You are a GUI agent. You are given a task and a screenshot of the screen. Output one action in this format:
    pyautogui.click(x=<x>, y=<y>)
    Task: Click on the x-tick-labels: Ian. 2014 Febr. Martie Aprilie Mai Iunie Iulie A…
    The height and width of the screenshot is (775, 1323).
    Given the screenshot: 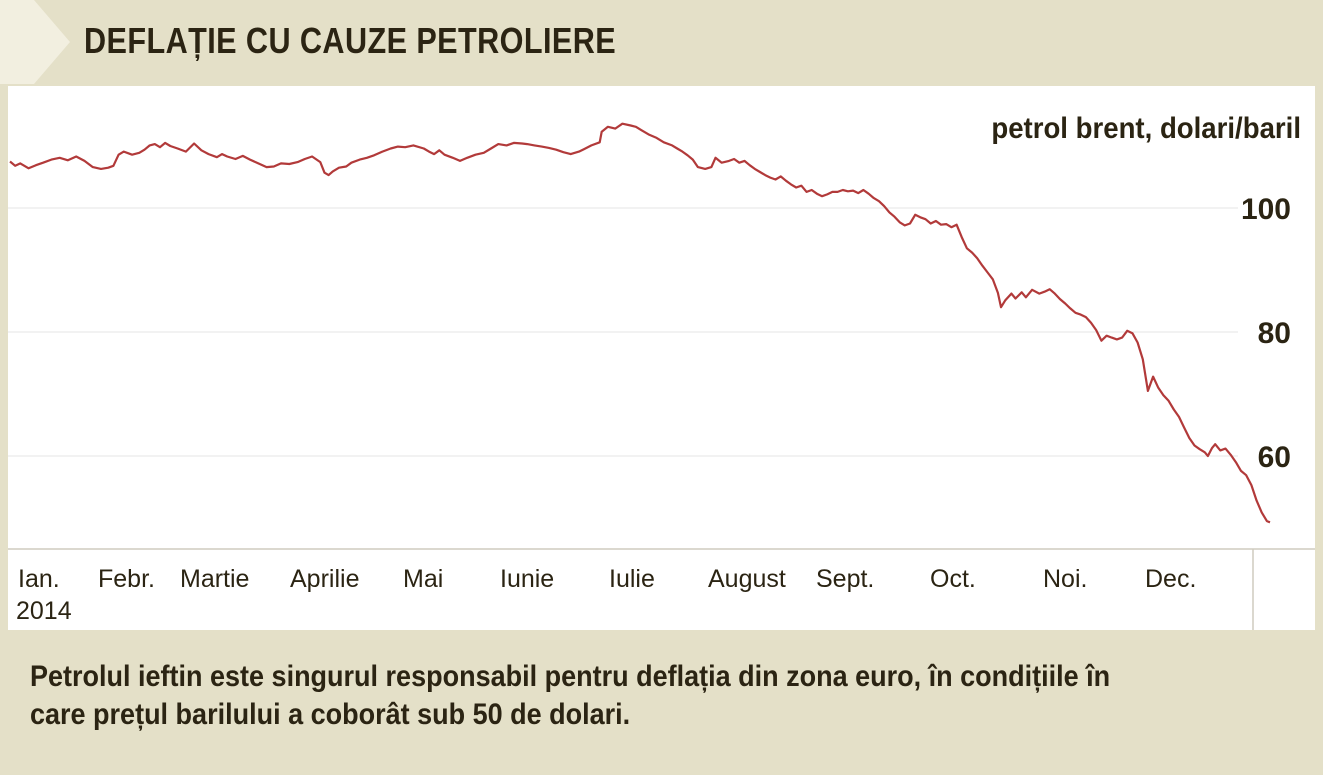 What is the action you would take?
    pyautogui.click(x=606, y=595)
    